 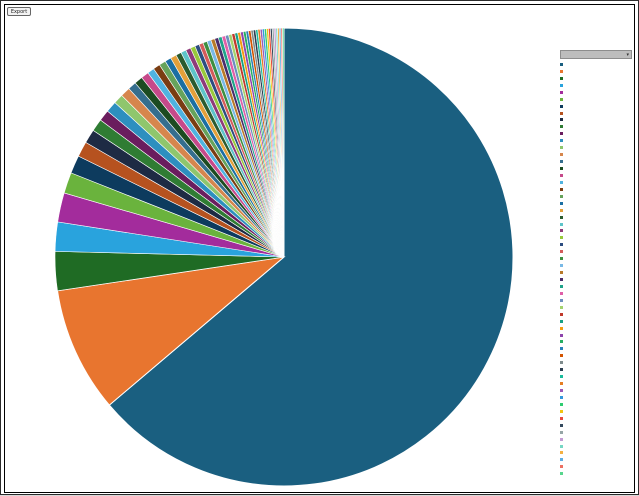 What do you see at coordinates (19, 11) in the screenshot?
I see `export-button: Export` at bounding box center [19, 11].